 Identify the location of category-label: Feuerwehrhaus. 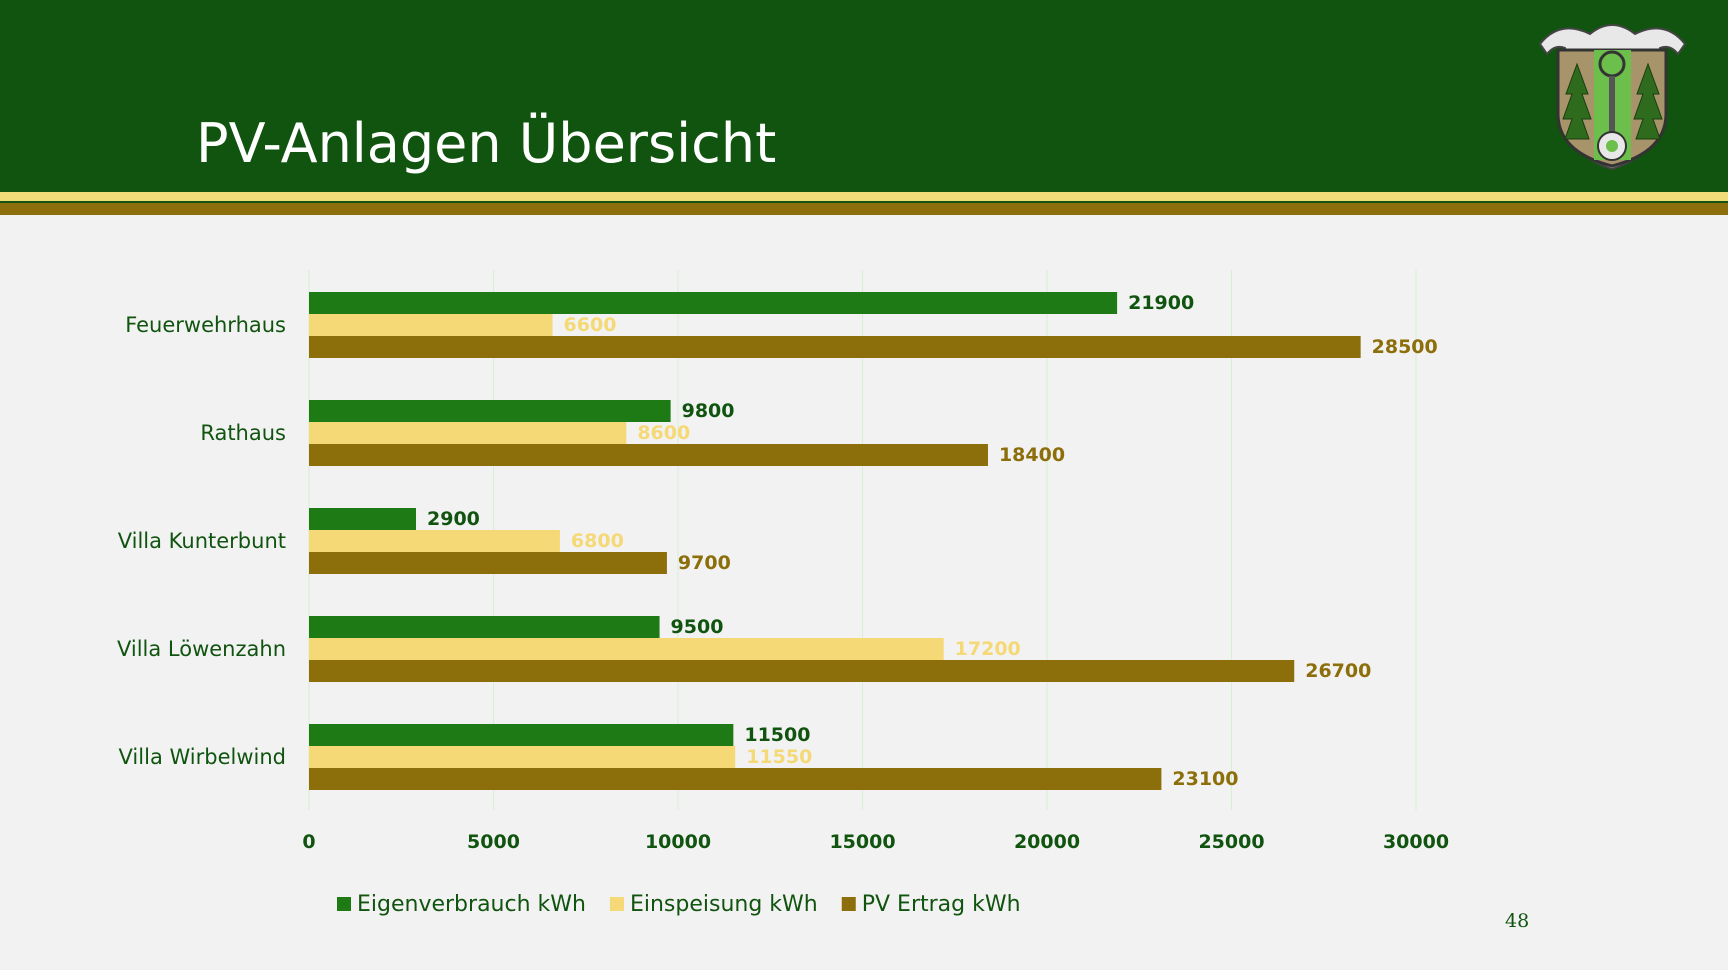
(205, 325).